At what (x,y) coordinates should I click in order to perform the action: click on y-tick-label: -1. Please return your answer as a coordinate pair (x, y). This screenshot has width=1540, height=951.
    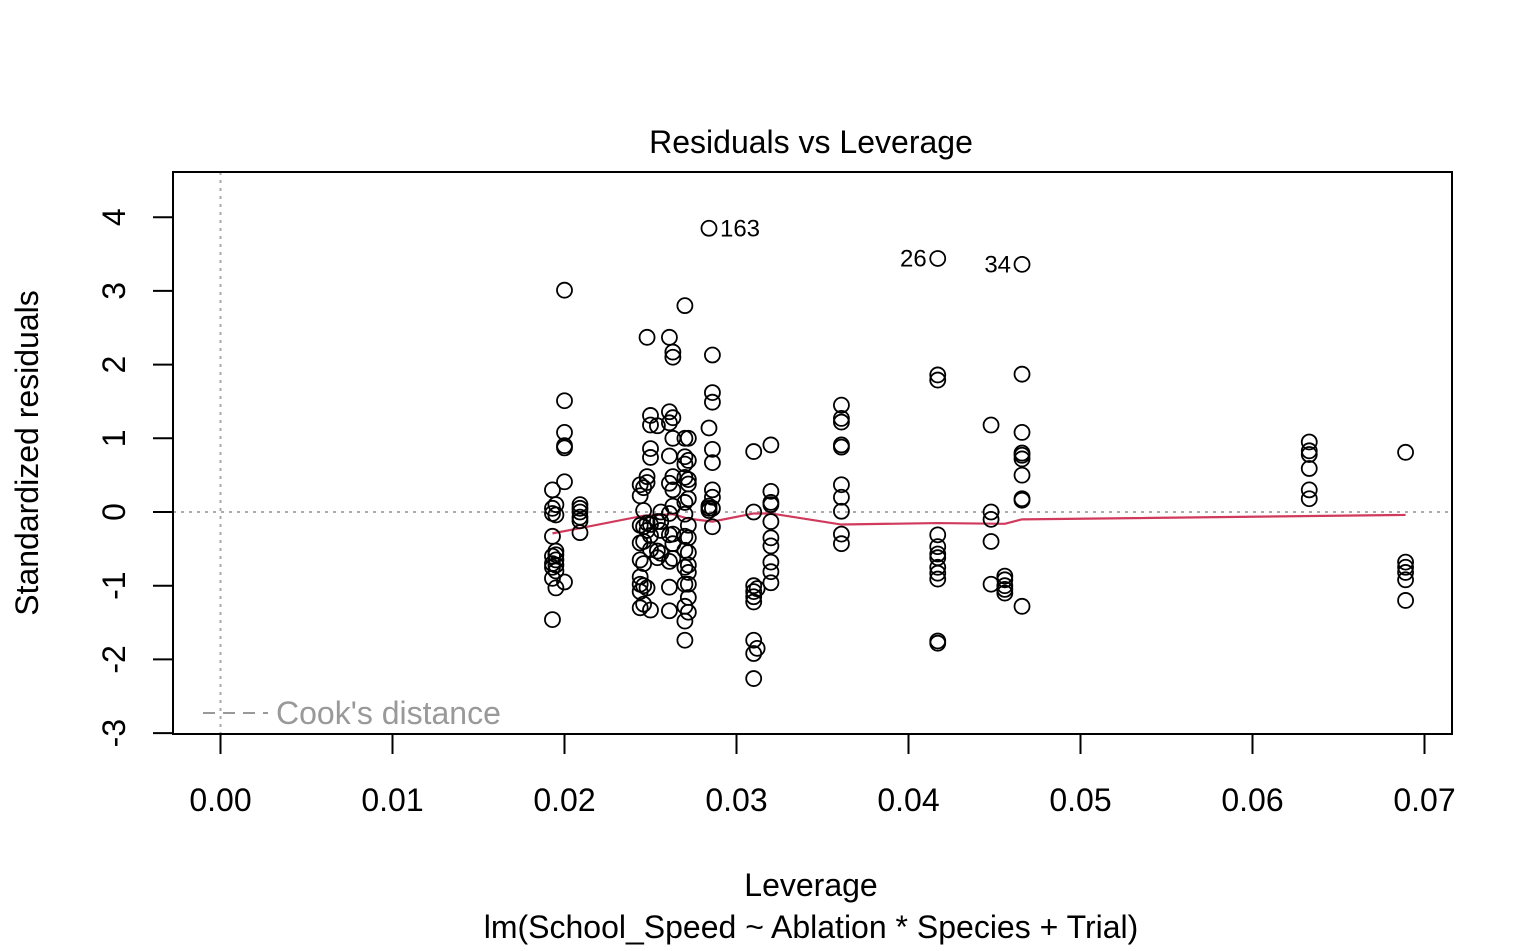
    Looking at the image, I should click on (114, 585).